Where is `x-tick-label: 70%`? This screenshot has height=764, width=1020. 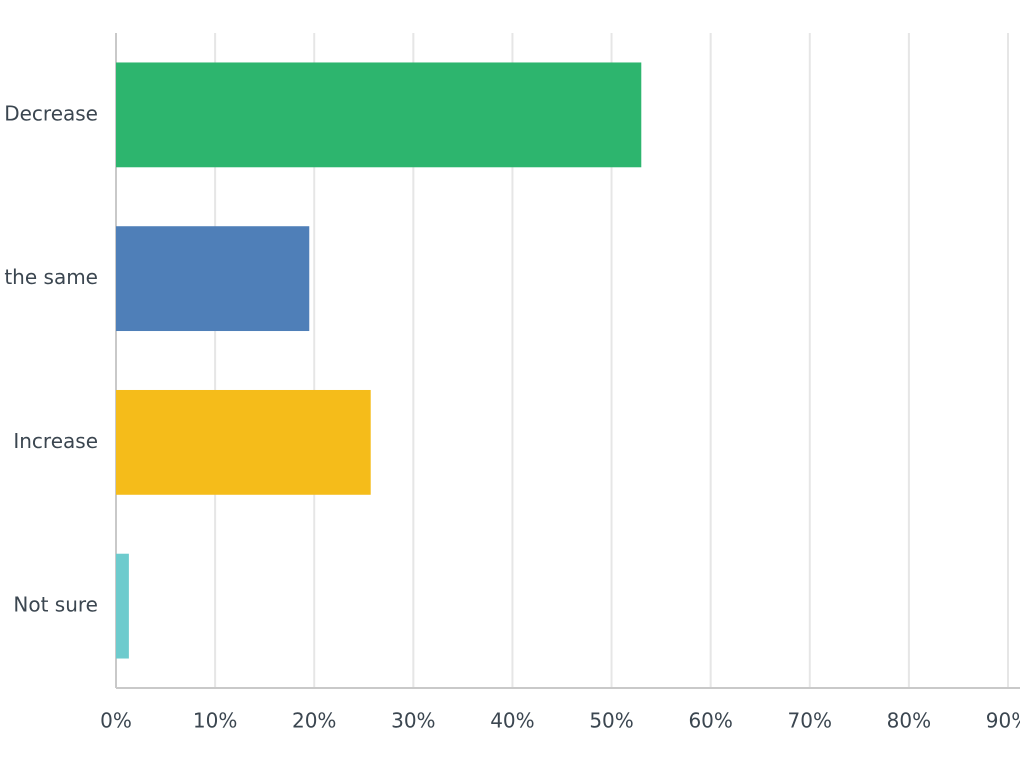 x-tick-label: 70% is located at coordinates (810, 721).